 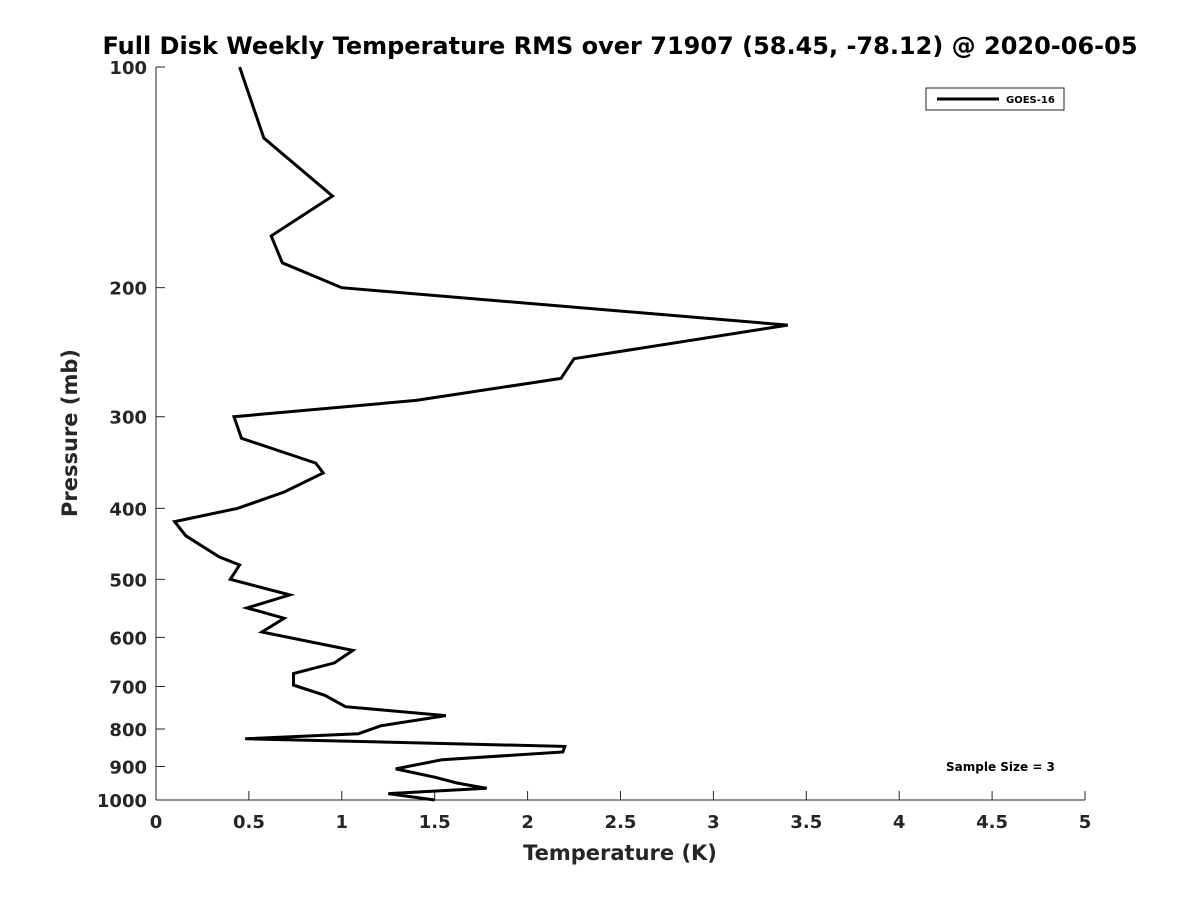 What do you see at coordinates (1000, 767) in the screenshot?
I see `sample-size-annotation: Sample Size = 3` at bounding box center [1000, 767].